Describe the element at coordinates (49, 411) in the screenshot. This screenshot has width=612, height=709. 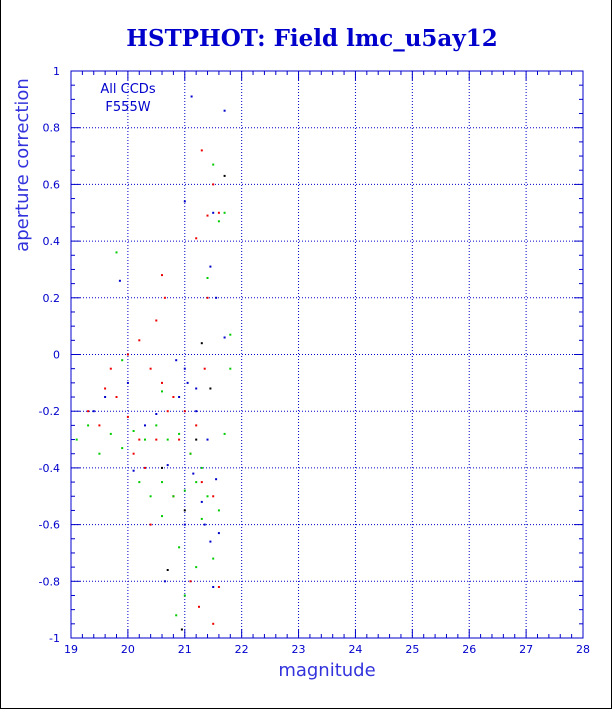
I see `y-tick-label: -0.2` at that location.